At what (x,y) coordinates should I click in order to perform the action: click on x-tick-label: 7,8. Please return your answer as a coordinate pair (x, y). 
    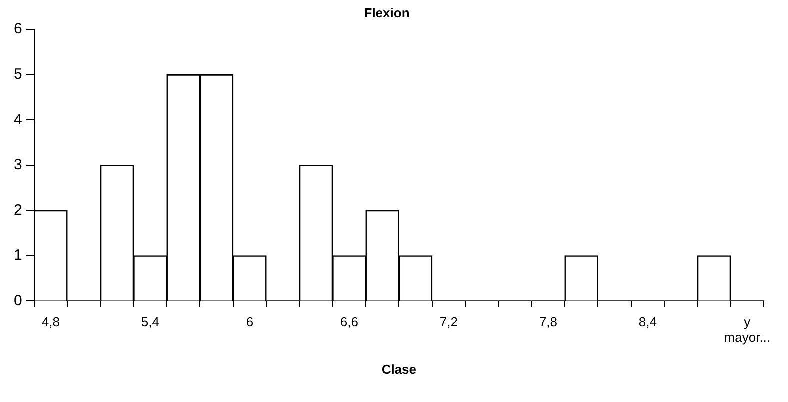
    Looking at the image, I should click on (548, 322).